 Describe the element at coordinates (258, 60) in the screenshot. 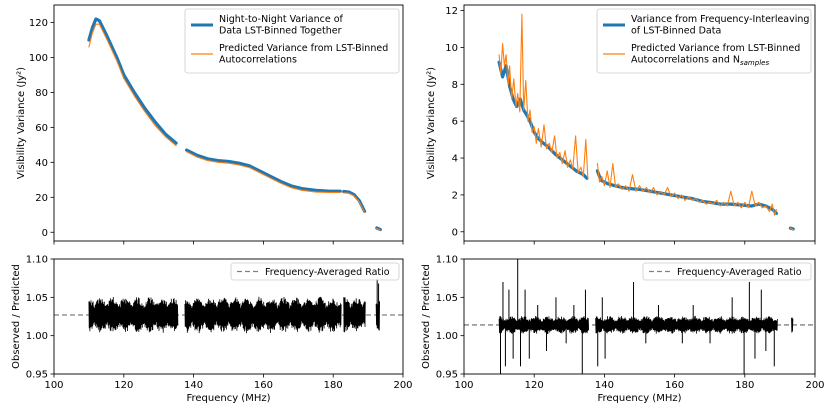

I see `legend-entry-text: Autocorrelations` at that location.